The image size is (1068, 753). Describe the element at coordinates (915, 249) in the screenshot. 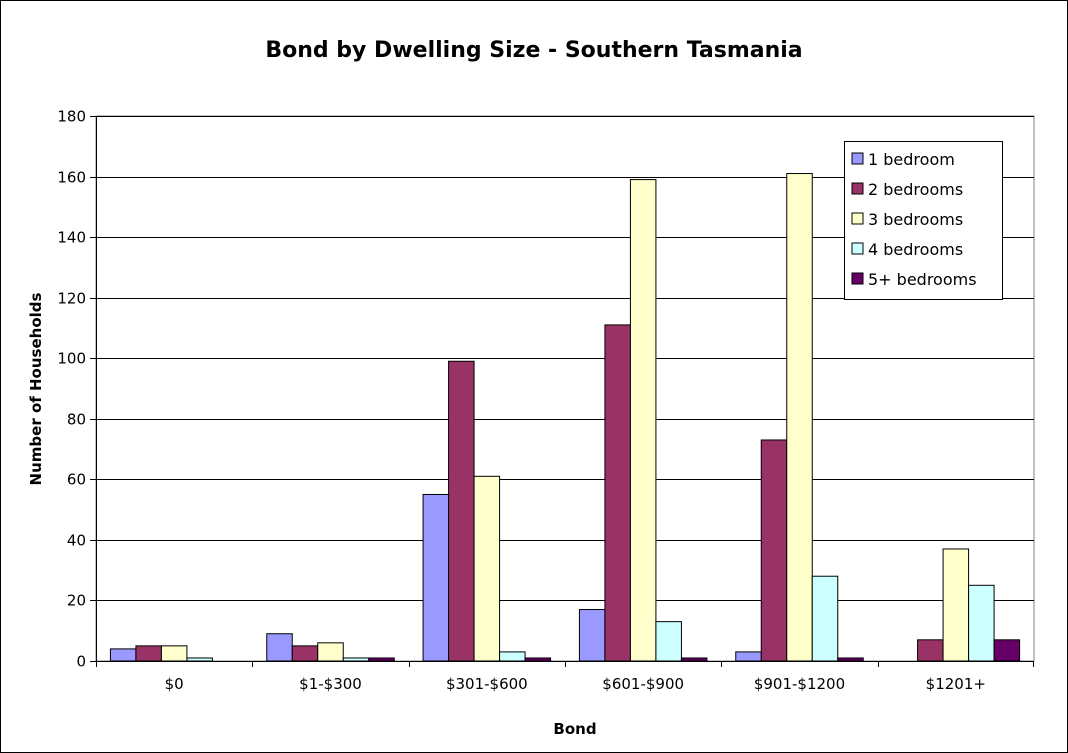

I see `legend-label: 4 bedrooms` at that location.